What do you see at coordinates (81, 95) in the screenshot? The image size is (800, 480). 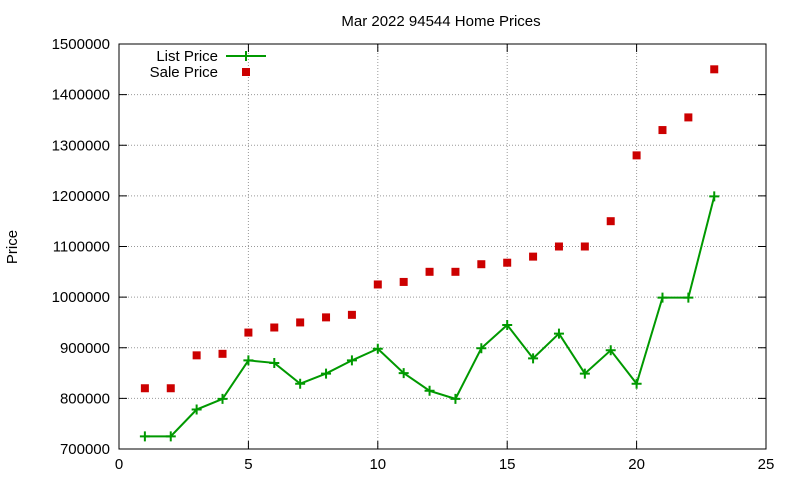 I see `y-tick-label: 1400000` at bounding box center [81, 95].